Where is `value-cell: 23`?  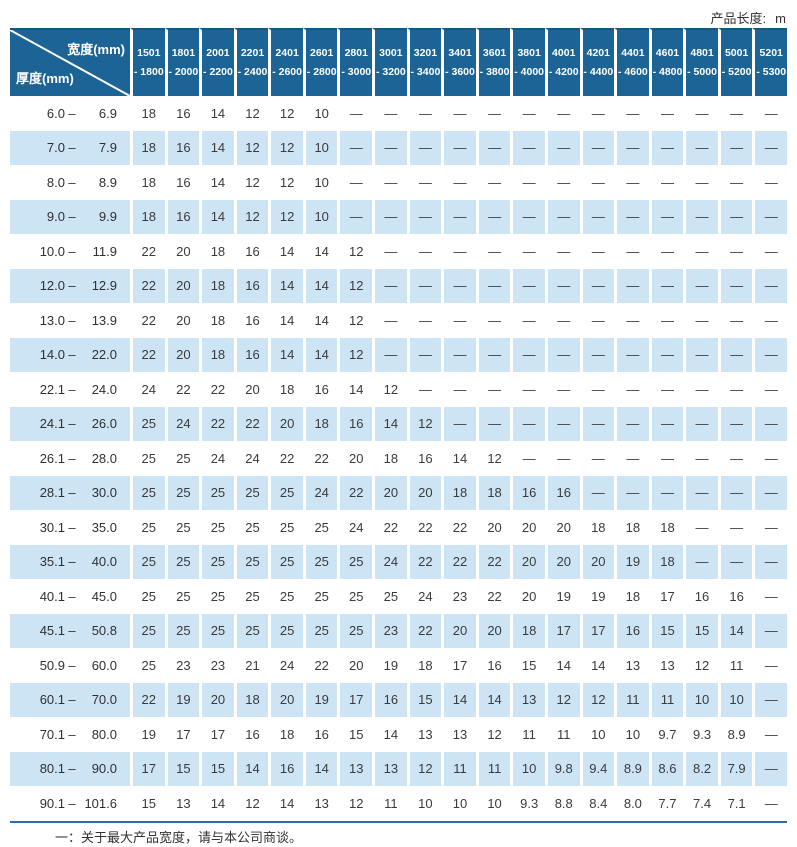
value-cell: 23 is located at coordinates (458, 596).